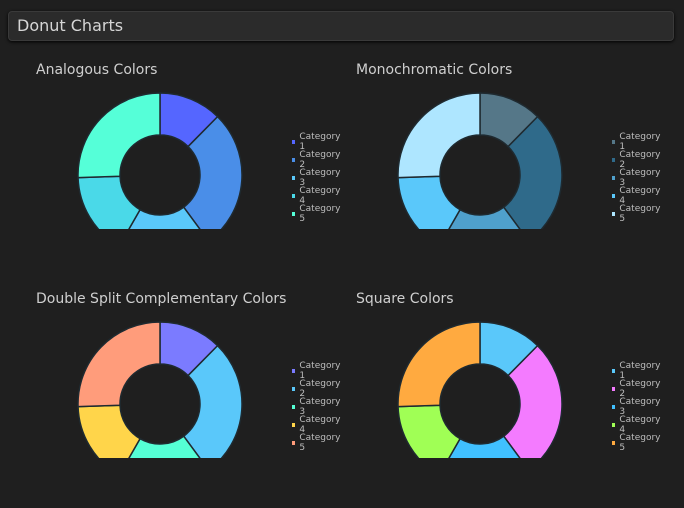 The image size is (684, 508). What do you see at coordinates (405, 299) in the screenshot?
I see `chart-title: Square Colors` at bounding box center [405, 299].